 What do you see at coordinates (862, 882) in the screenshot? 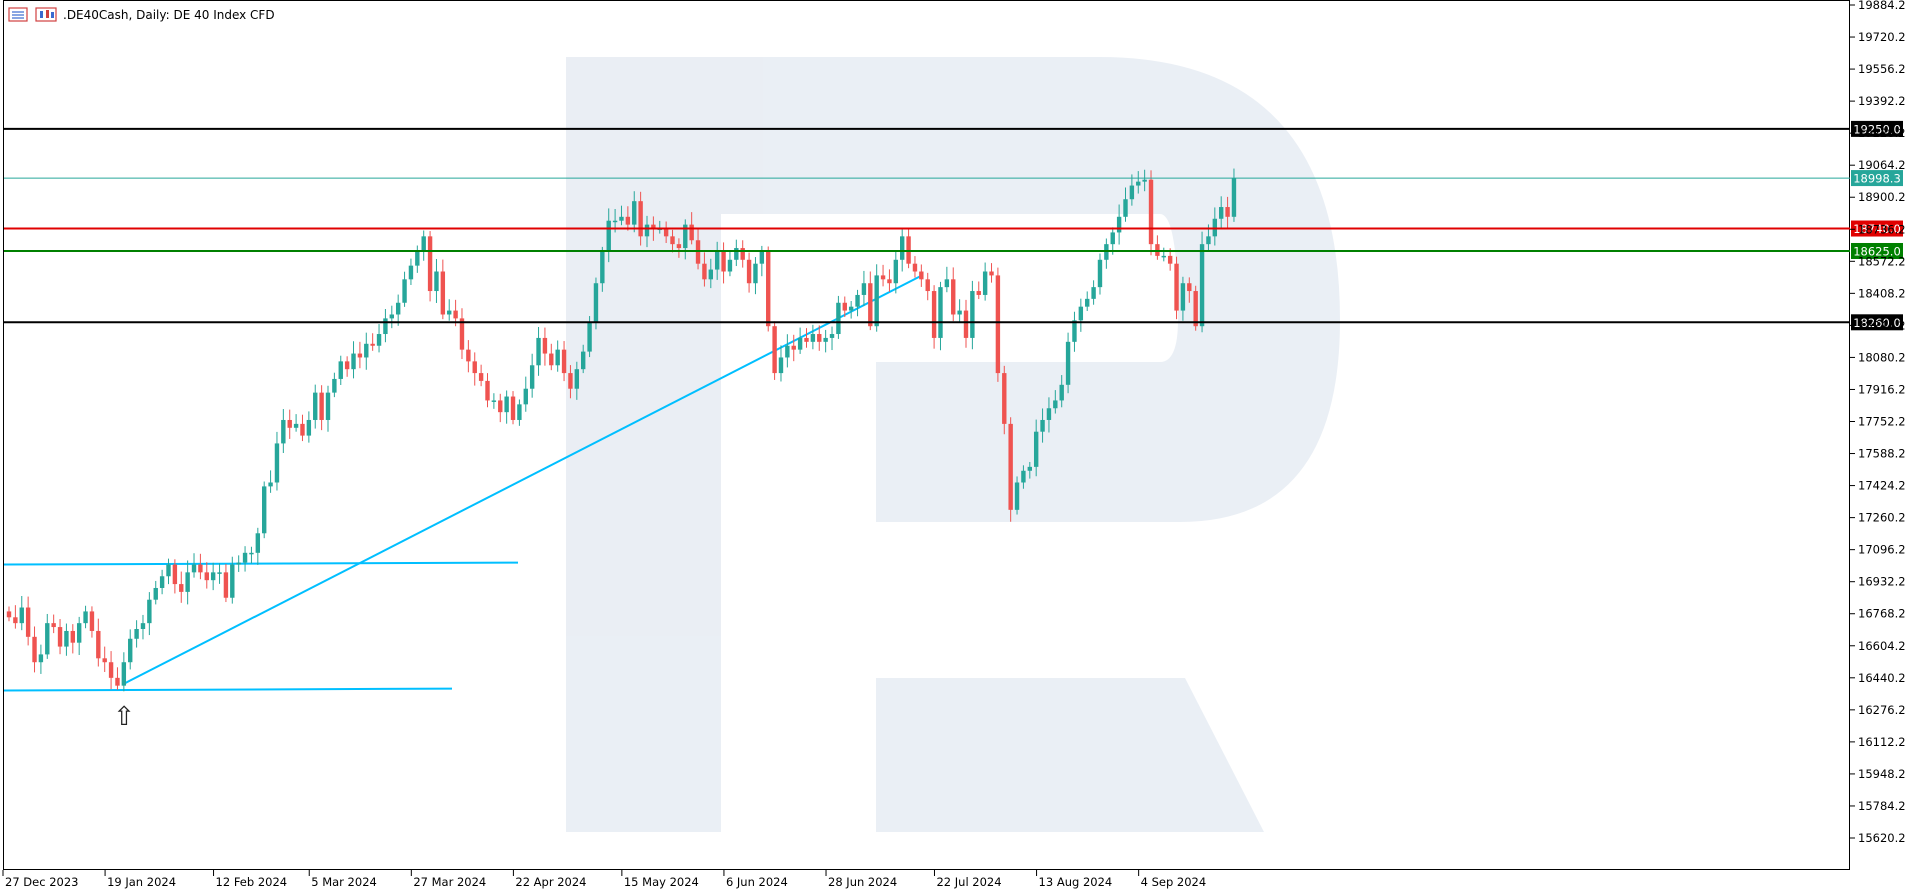
I see `x-tick-label: 28 Jun 2024` at bounding box center [862, 882].